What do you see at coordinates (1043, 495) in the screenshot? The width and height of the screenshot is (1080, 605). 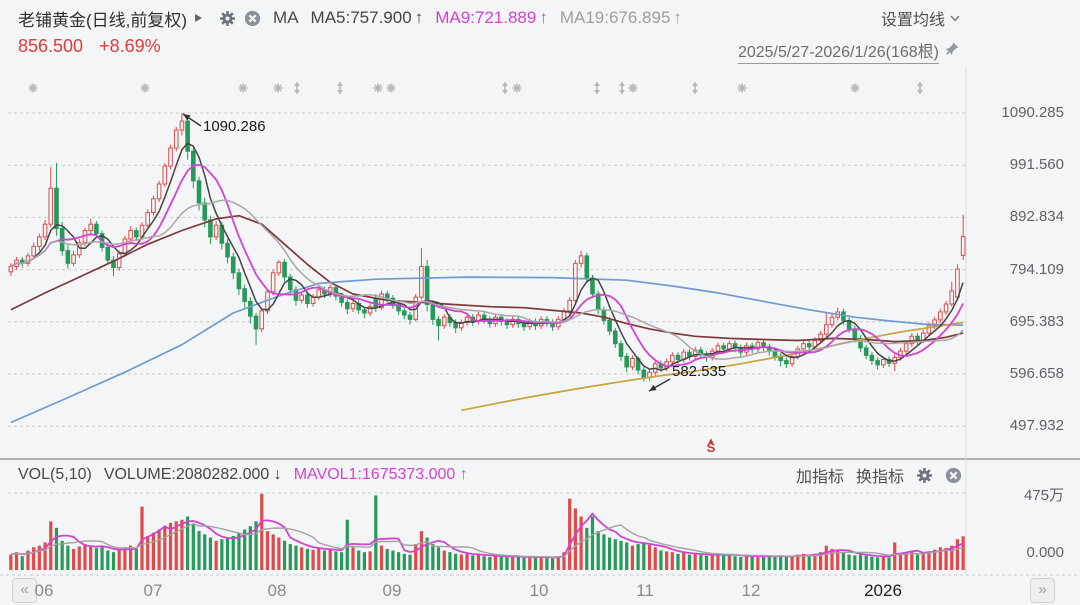 I see `volume-axis-top-label: 475万` at bounding box center [1043, 495].